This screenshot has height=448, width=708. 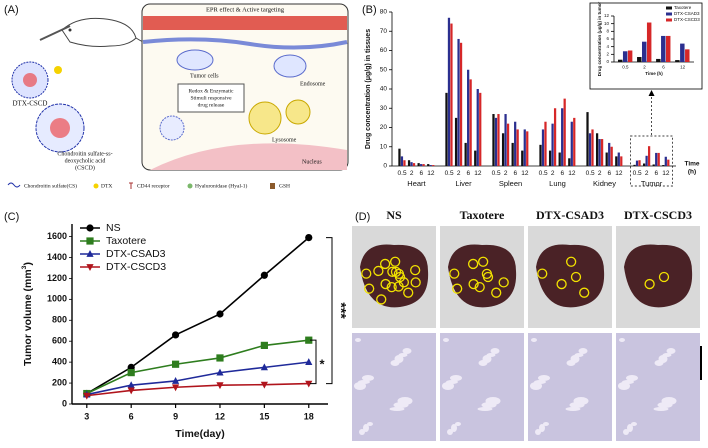 What do you see at coordinates (59, 320) in the screenshot?
I see `y-tick-label: 800` at bounding box center [59, 320].